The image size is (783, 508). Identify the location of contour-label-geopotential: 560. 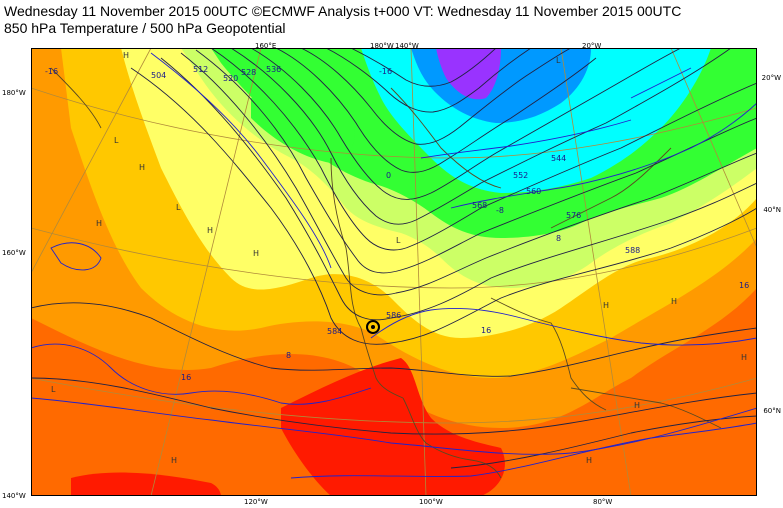
(533, 191).